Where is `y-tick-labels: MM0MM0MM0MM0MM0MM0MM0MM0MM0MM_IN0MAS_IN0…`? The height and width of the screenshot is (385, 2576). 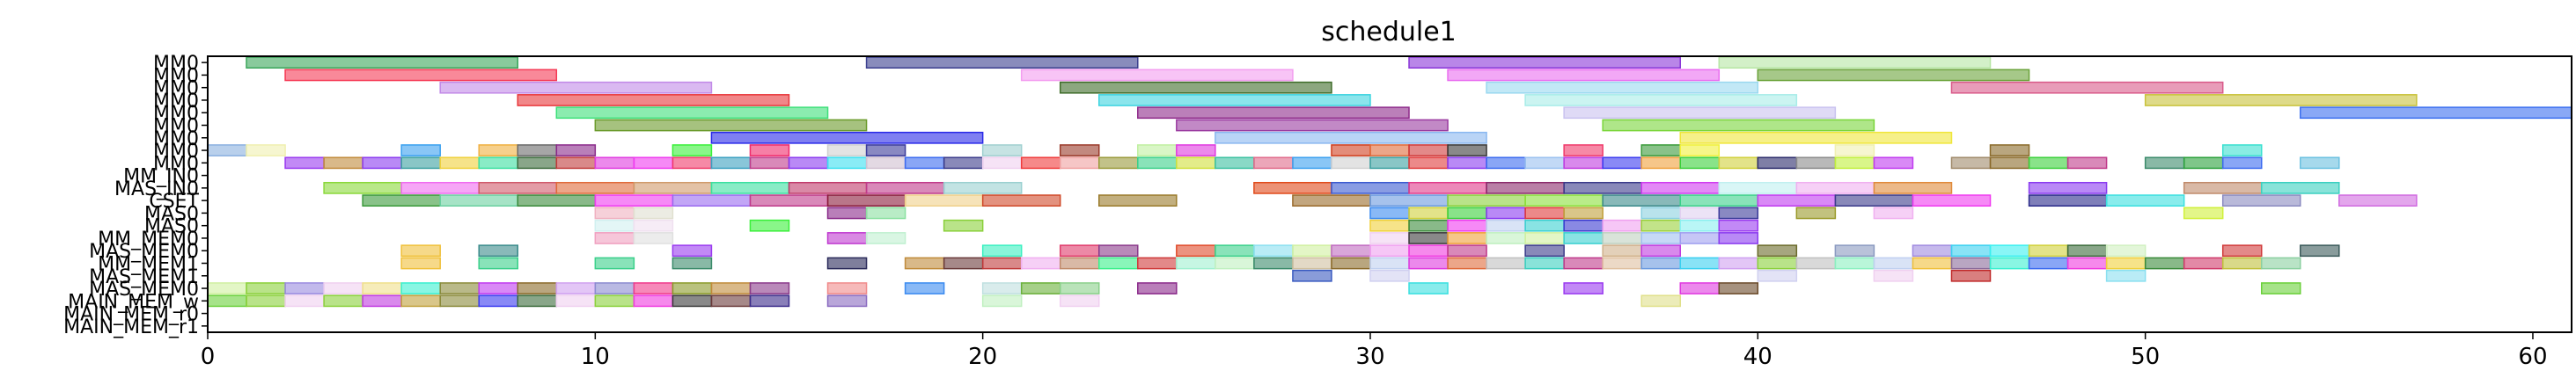
y-tick-labels: MM0MM0MM0MM0MM0MM0MM0MM0MM0MM_IN0MAS_IN0… is located at coordinates (135, 195).